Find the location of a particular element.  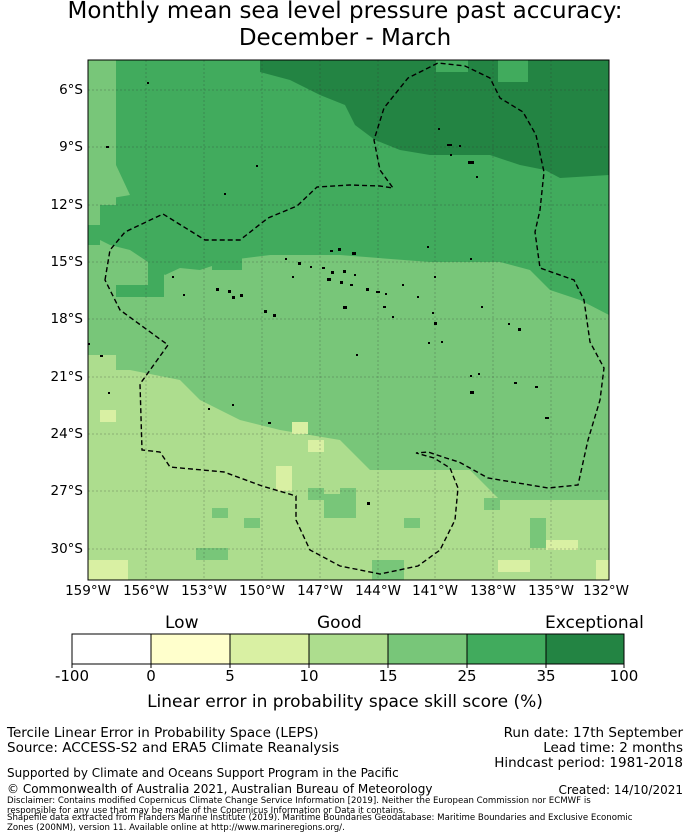

lon-label: 132°W is located at coordinates (606, 591).